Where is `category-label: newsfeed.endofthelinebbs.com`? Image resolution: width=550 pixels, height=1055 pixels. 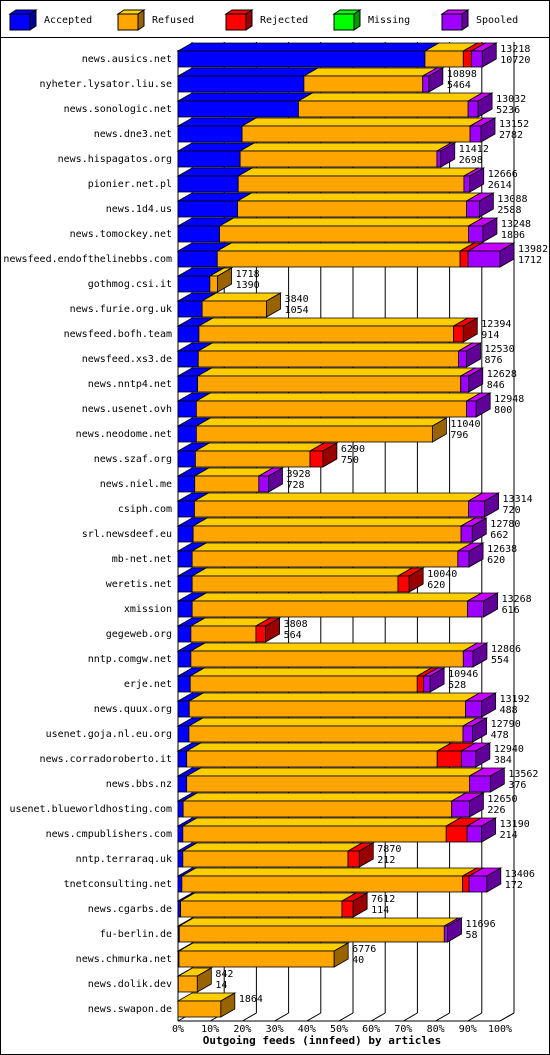
category-label: newsfeed.endofthelinebbs.com is located at coordinates (87, 259).